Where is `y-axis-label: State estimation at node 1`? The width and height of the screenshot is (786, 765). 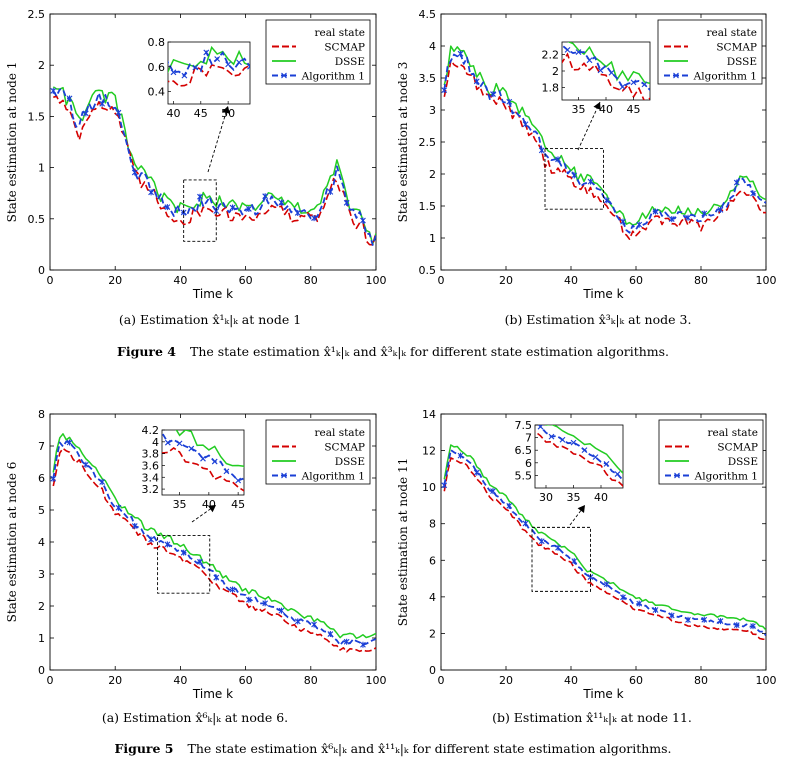
y-axis-label: State estimation at node 1 is located at coordinates (12, 142).